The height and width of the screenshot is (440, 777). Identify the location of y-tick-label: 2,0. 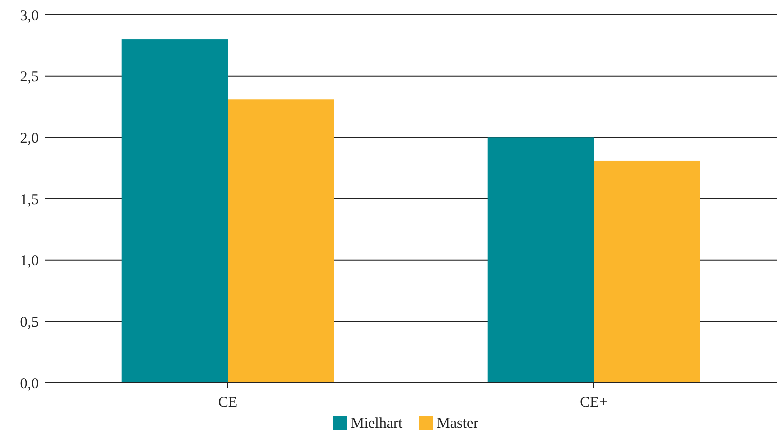
(29, 138).